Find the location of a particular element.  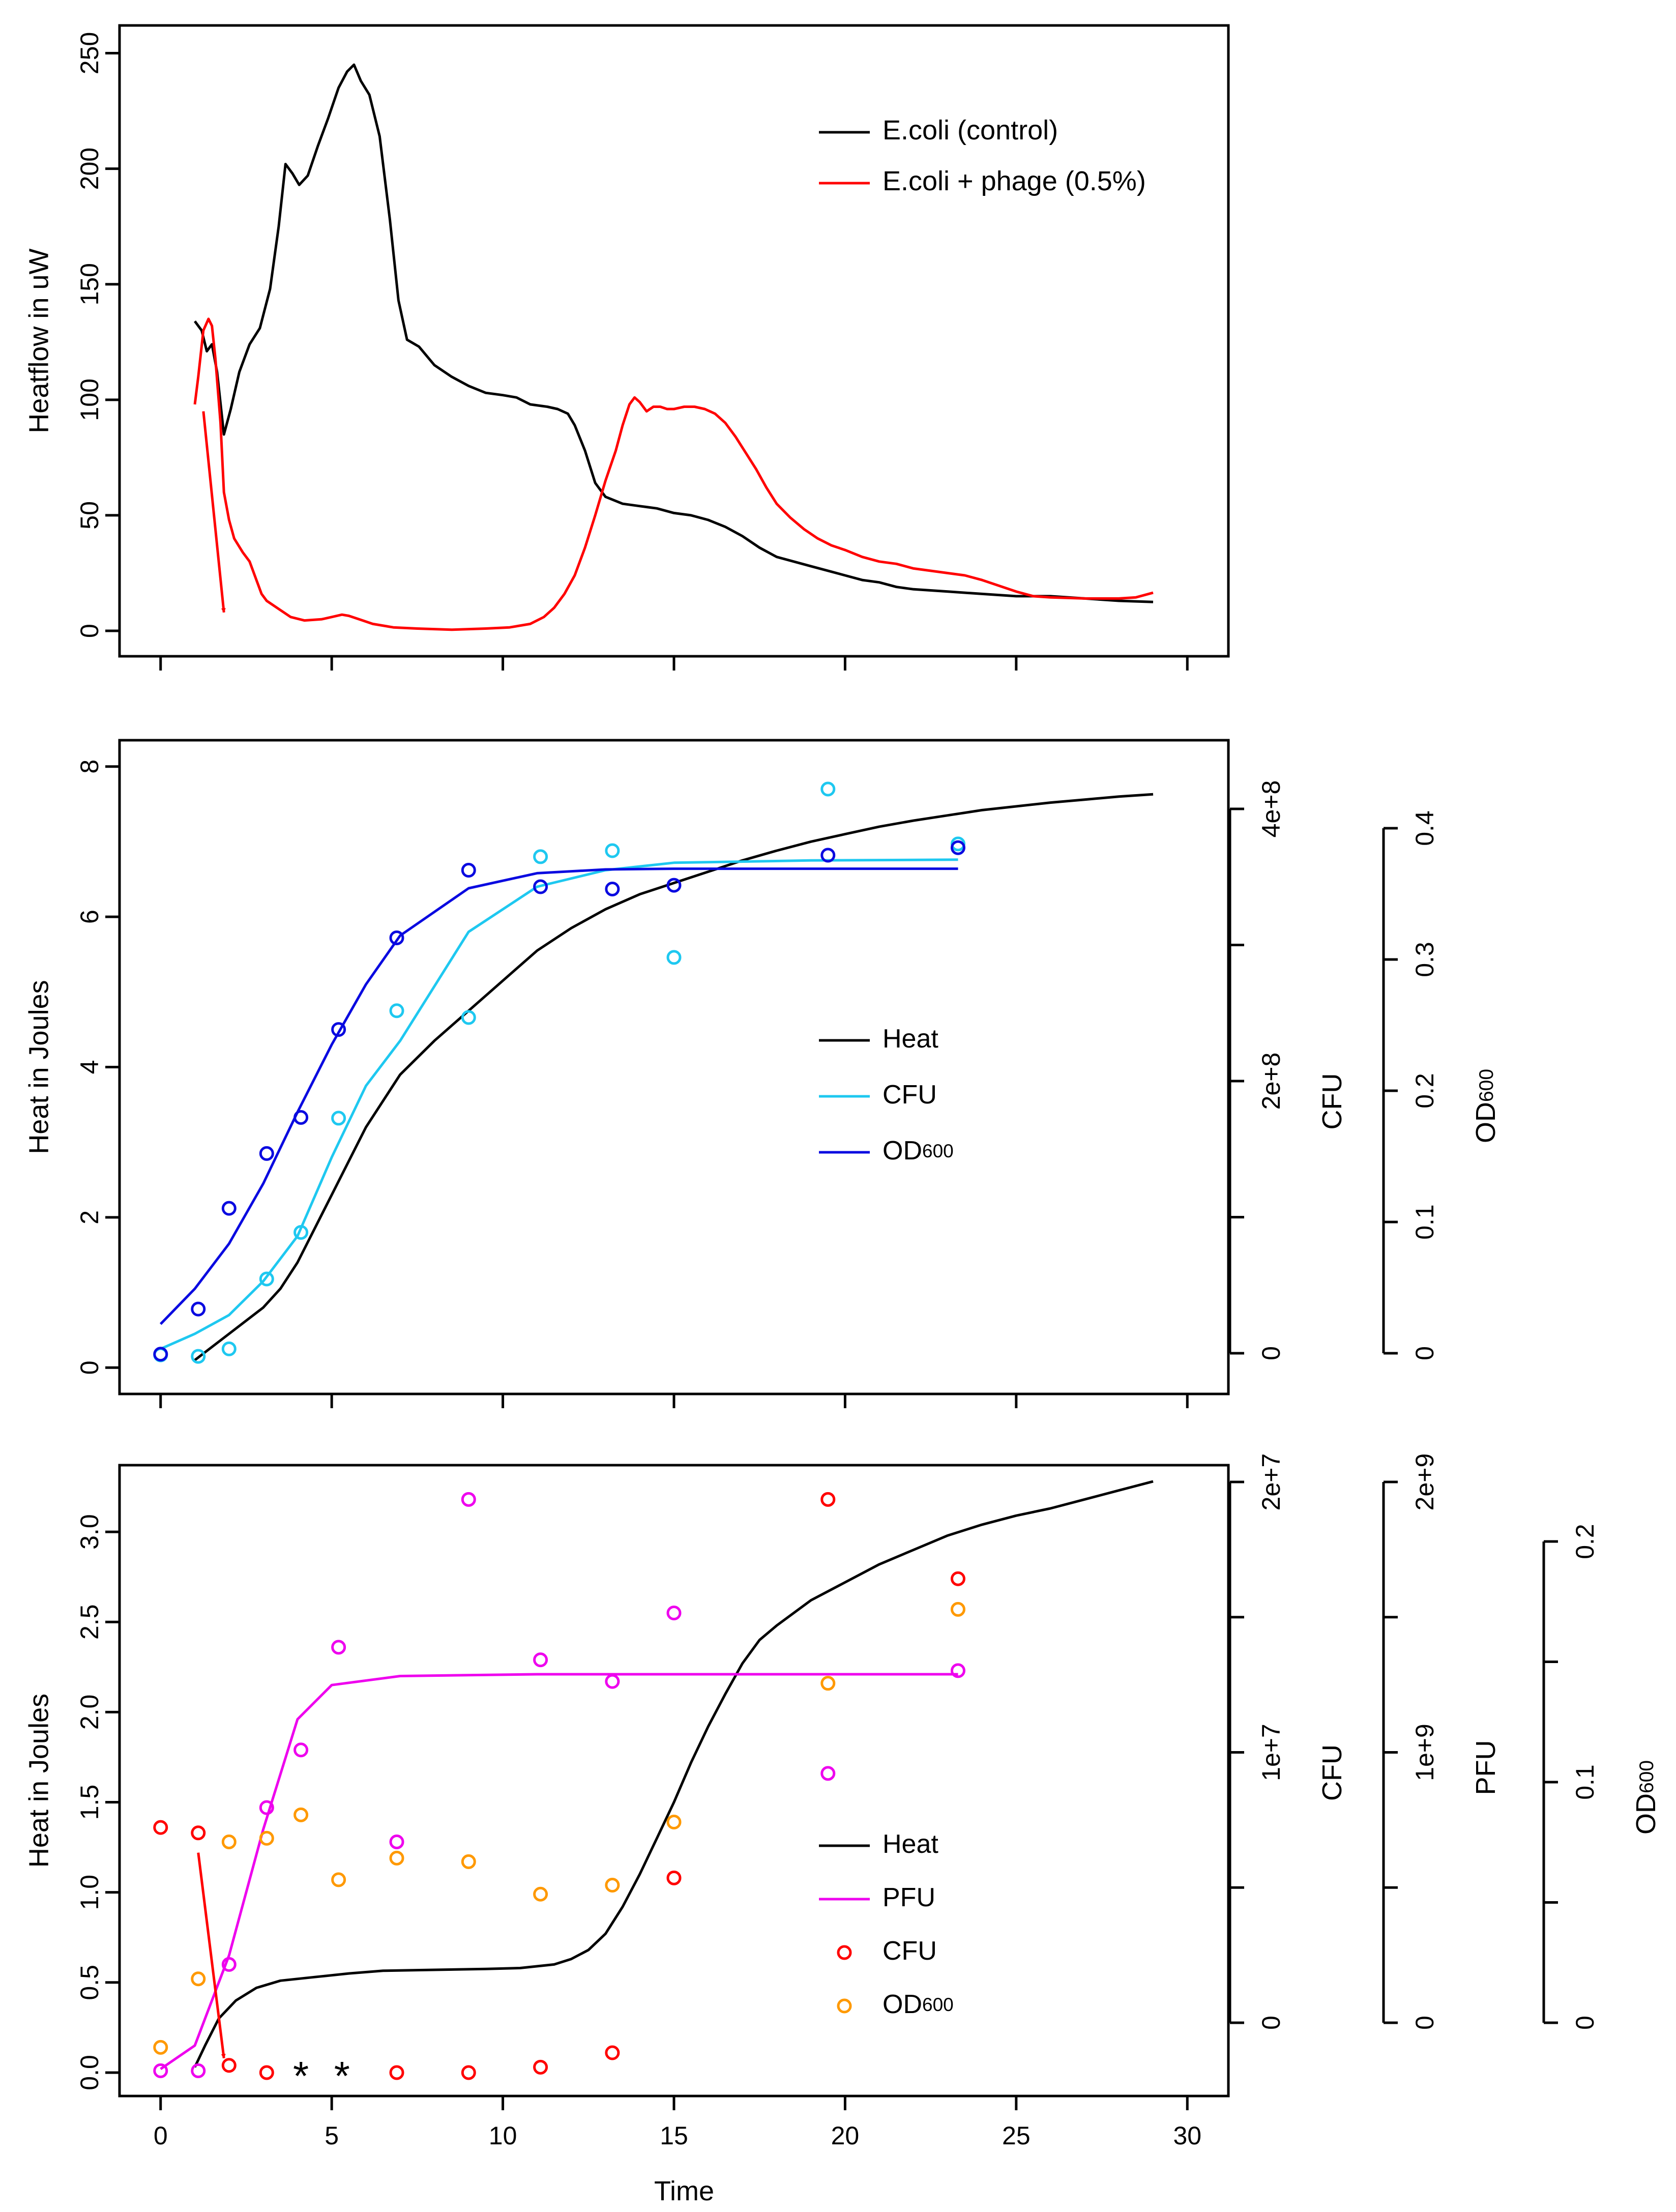

x-tick-label: 20 is located at coordinates (846, 2135).